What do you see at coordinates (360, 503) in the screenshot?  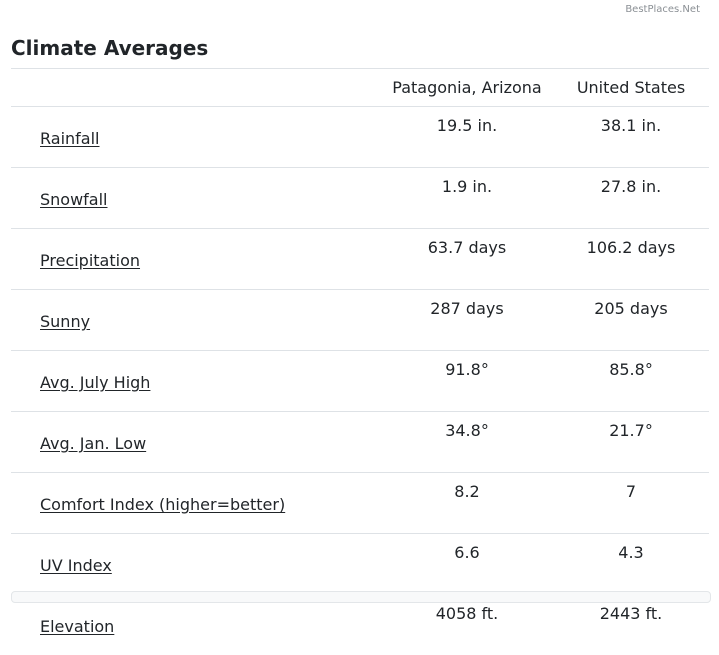 I see `table-row: Comfort Index (higher=better) 8.2 7` at bounding box center [360, 503].